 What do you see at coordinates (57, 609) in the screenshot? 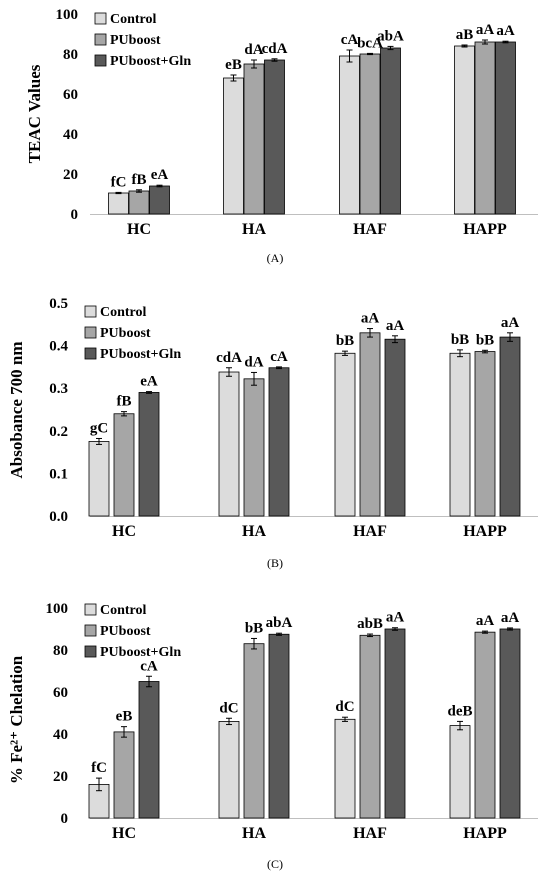
I see `y-tick-label: 100` at bounding box center [57, 609].